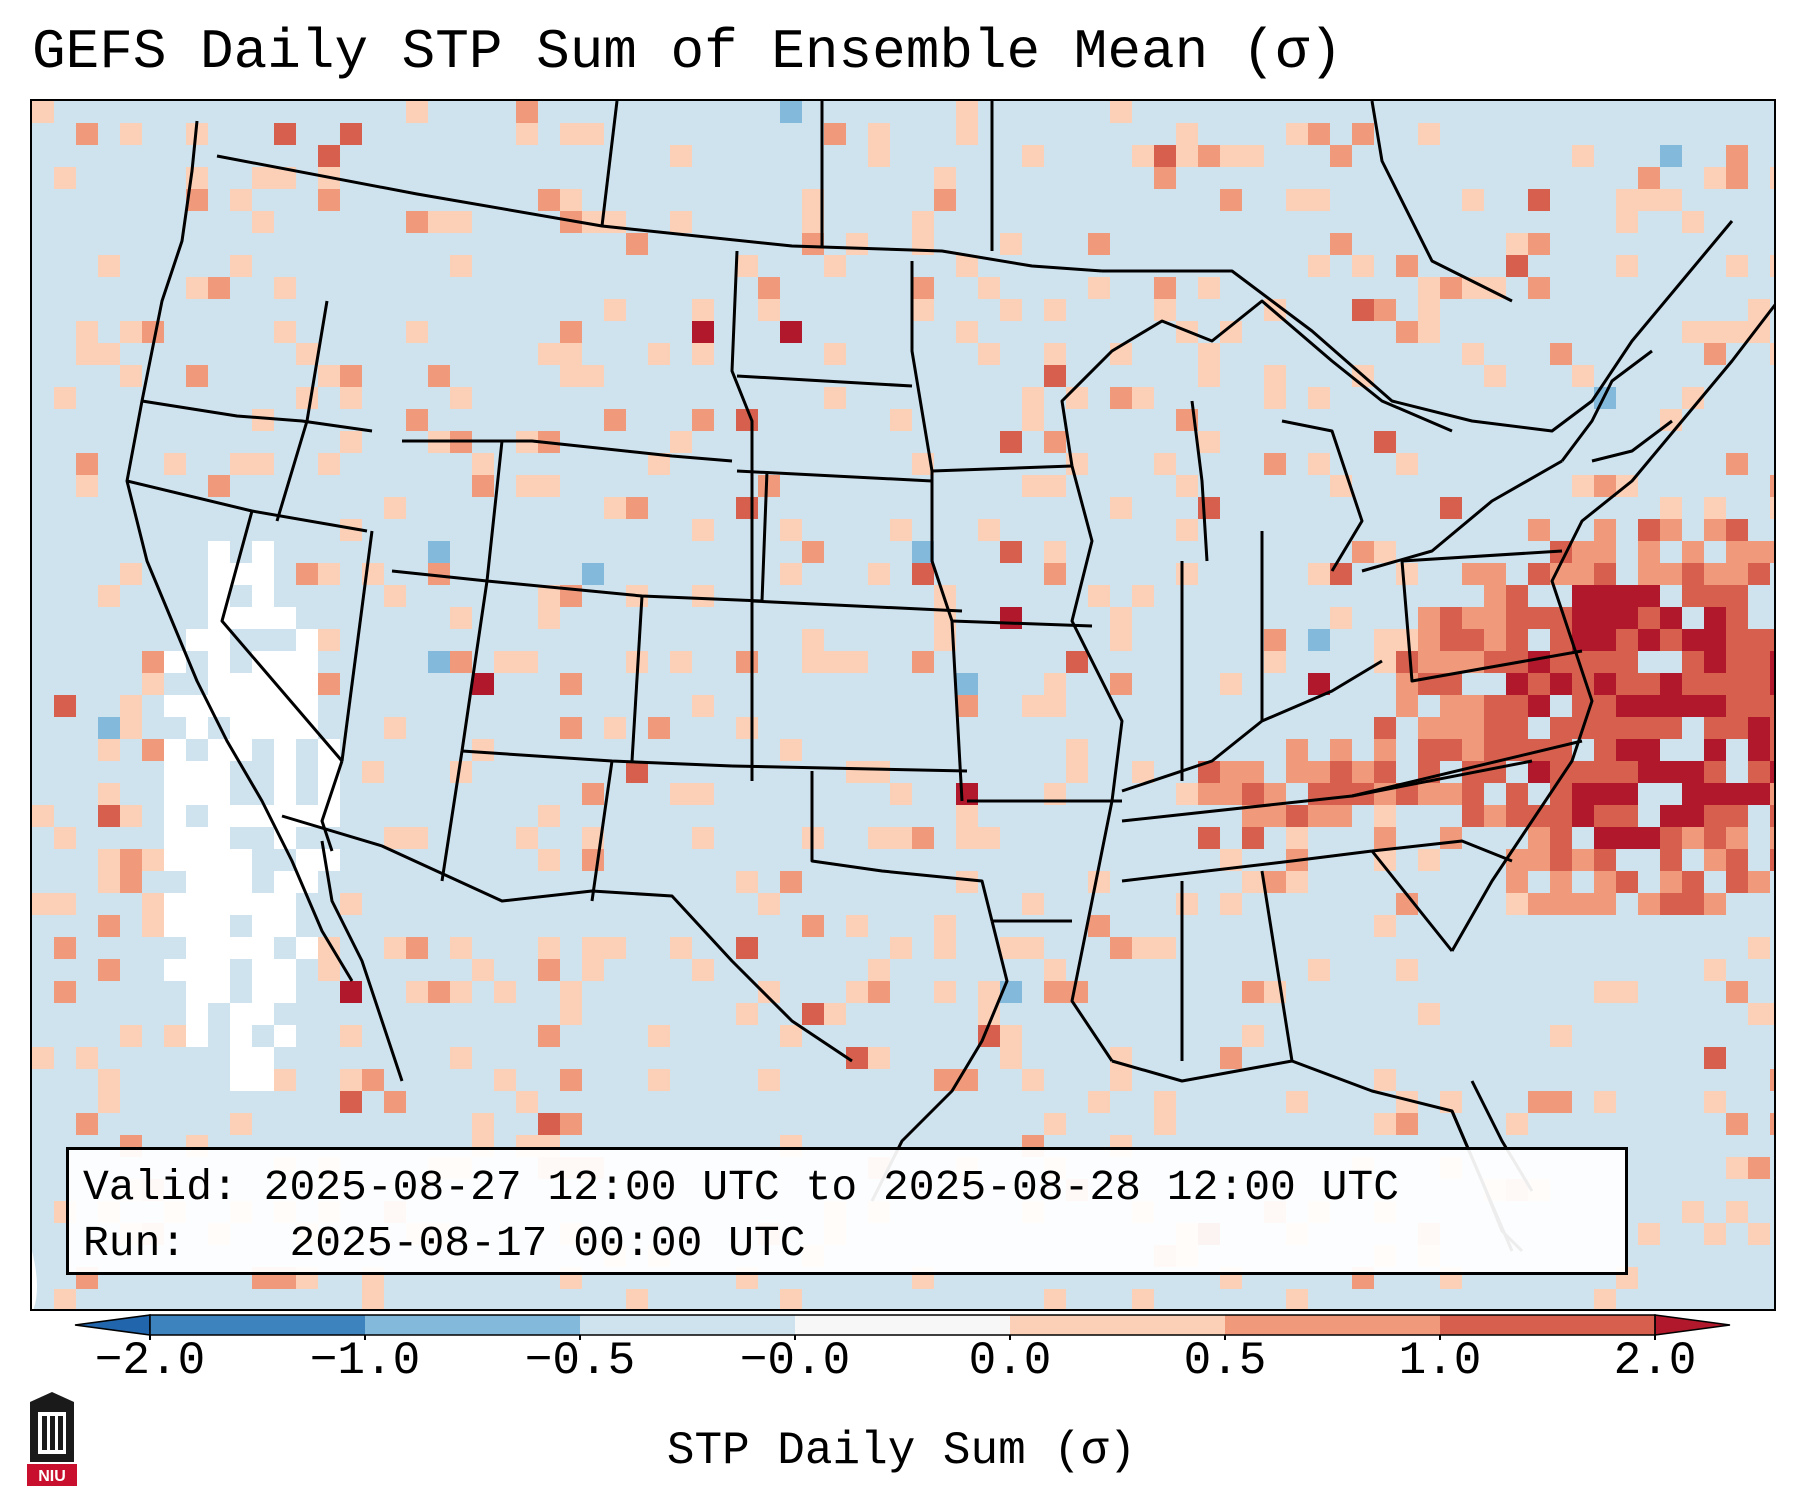 The width and height of the screenshot is (1803, 1506). I want to click on colorbar-tick-label: −2.0, so click(150, 1361).